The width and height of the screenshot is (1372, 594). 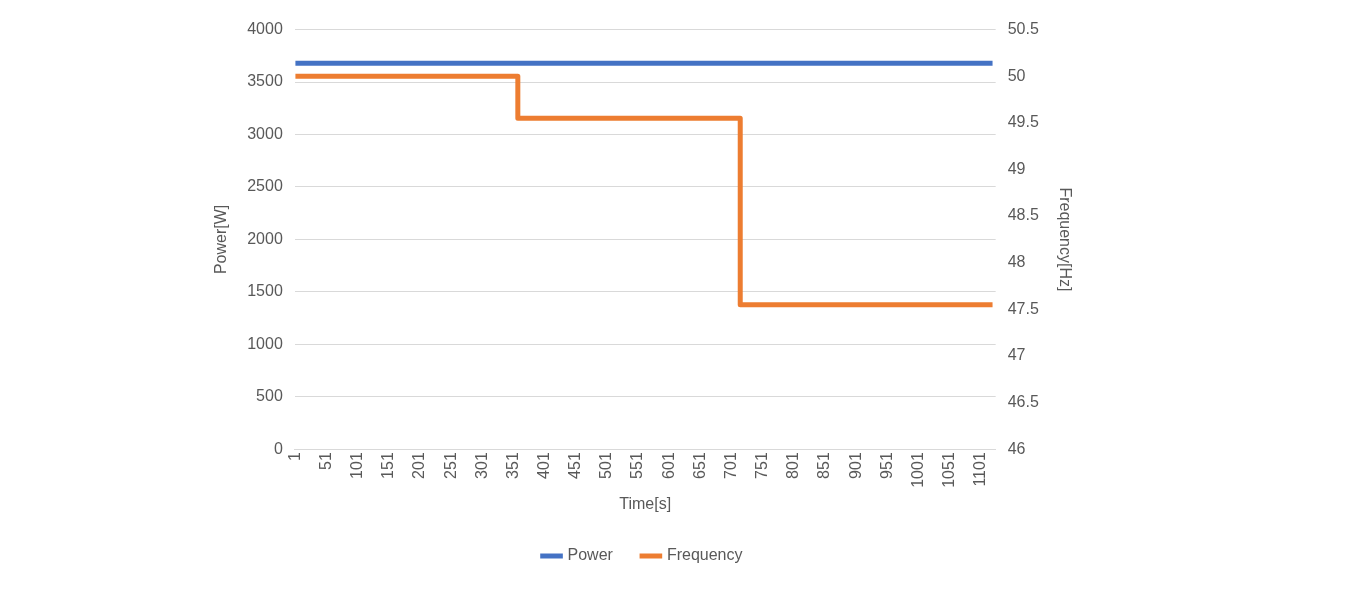 I want to click on y-tick-label: 3000, so click(x=265, y=133).